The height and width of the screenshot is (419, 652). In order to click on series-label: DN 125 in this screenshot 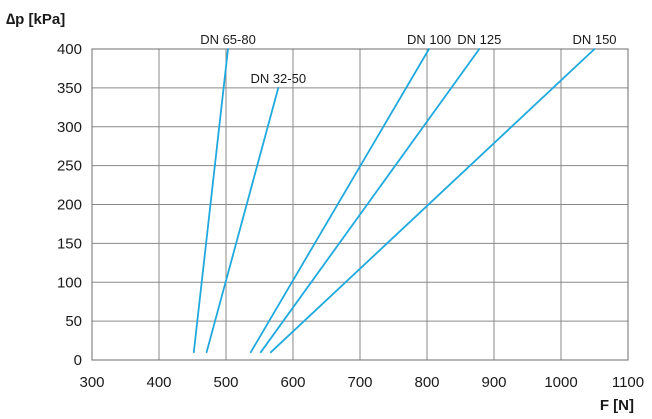, I will do `click(479, 39)`.